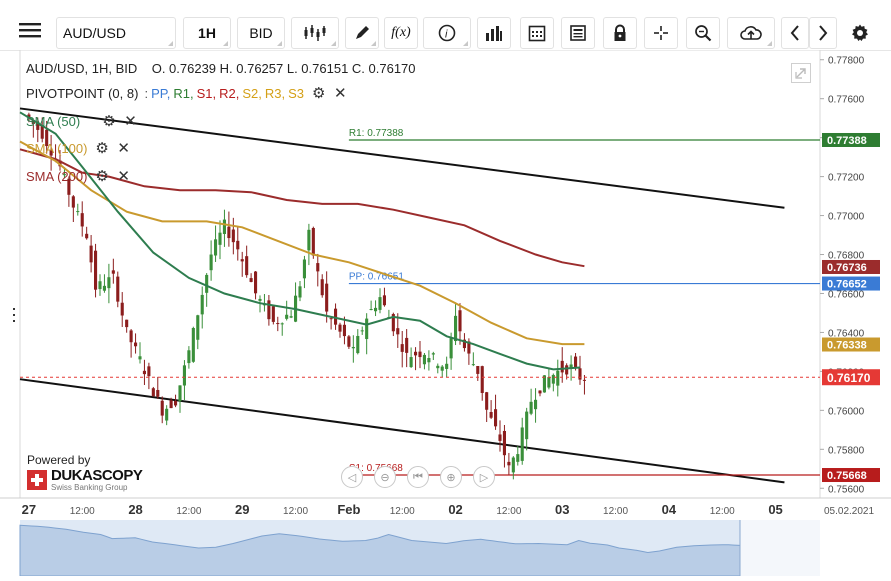  I want to click on menu-icon, so click(33, 34).